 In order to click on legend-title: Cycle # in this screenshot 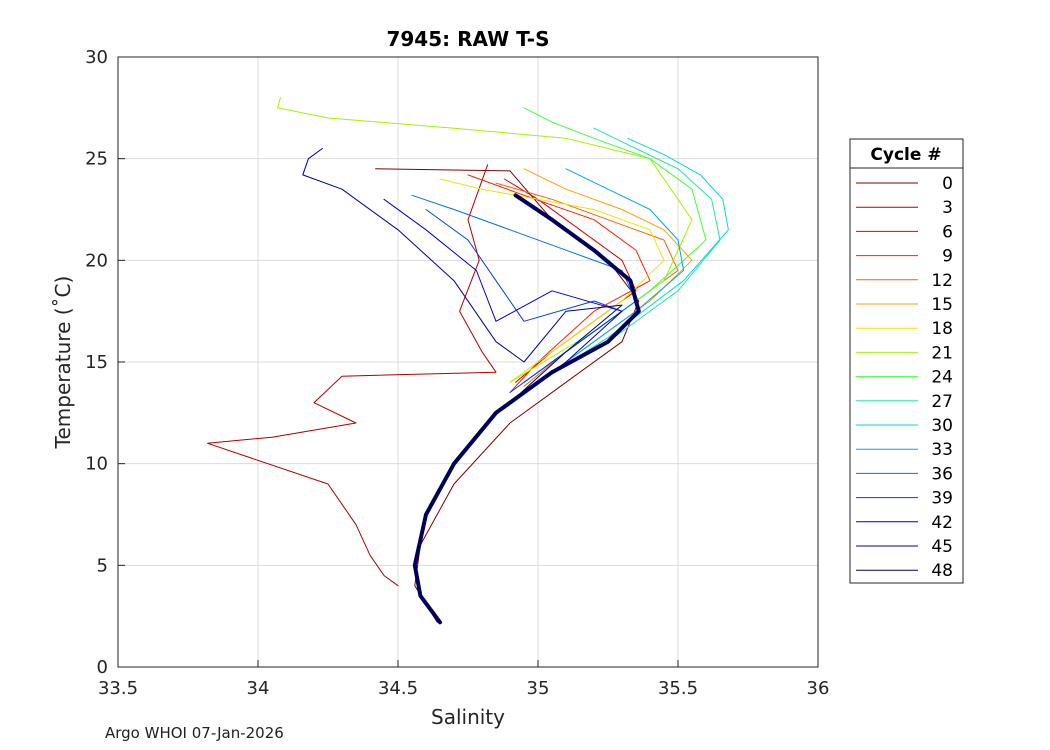, I will do `click(905, 155)`.